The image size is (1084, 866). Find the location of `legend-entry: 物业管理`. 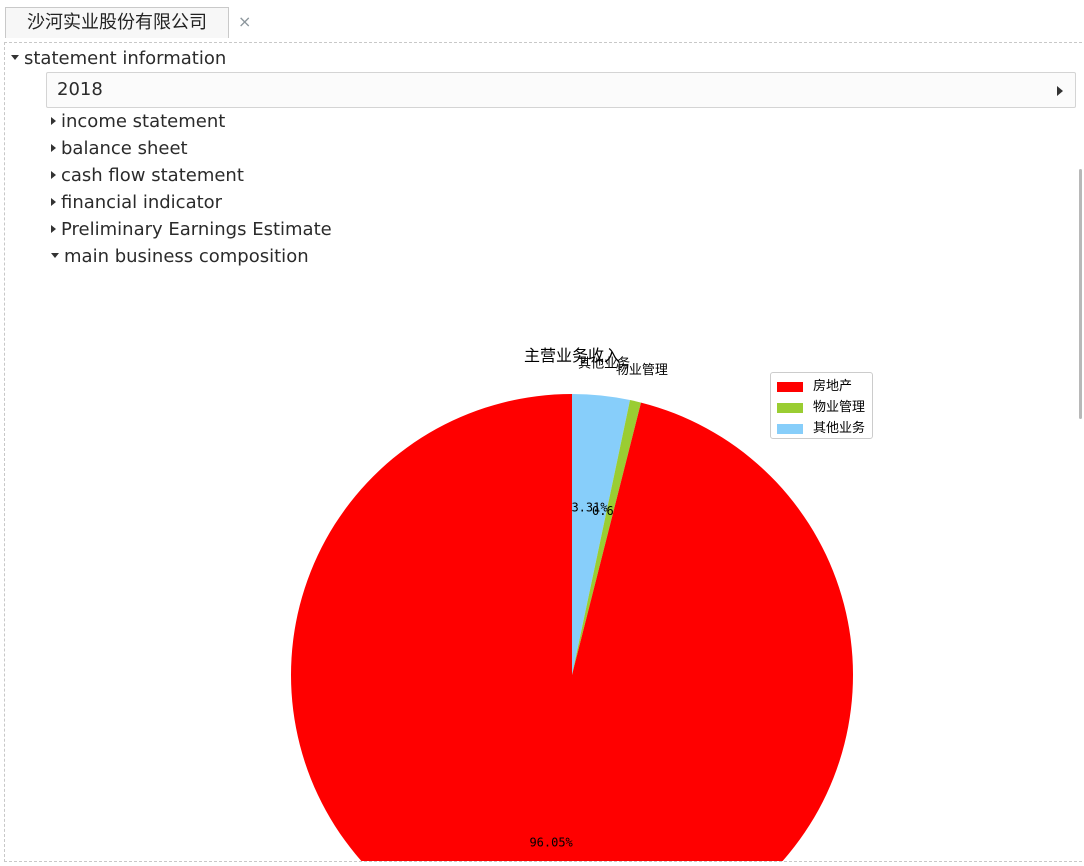

legend-entry: 物业管理 is located at coordinates (821, 407).